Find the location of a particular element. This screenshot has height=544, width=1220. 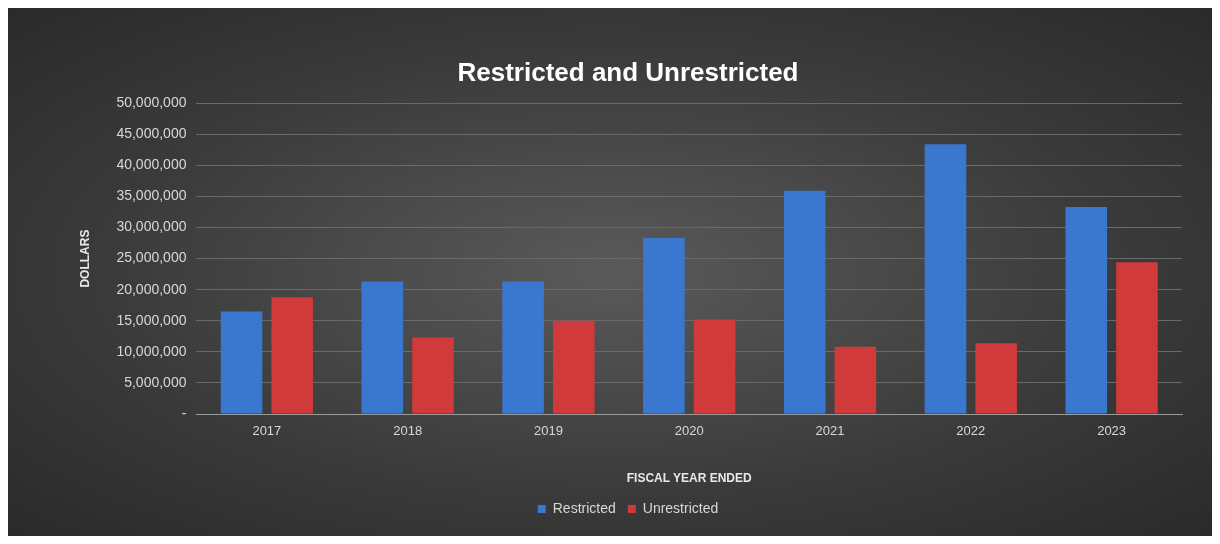

x-tick-label: 2022 is located at coordinates (971, 431).